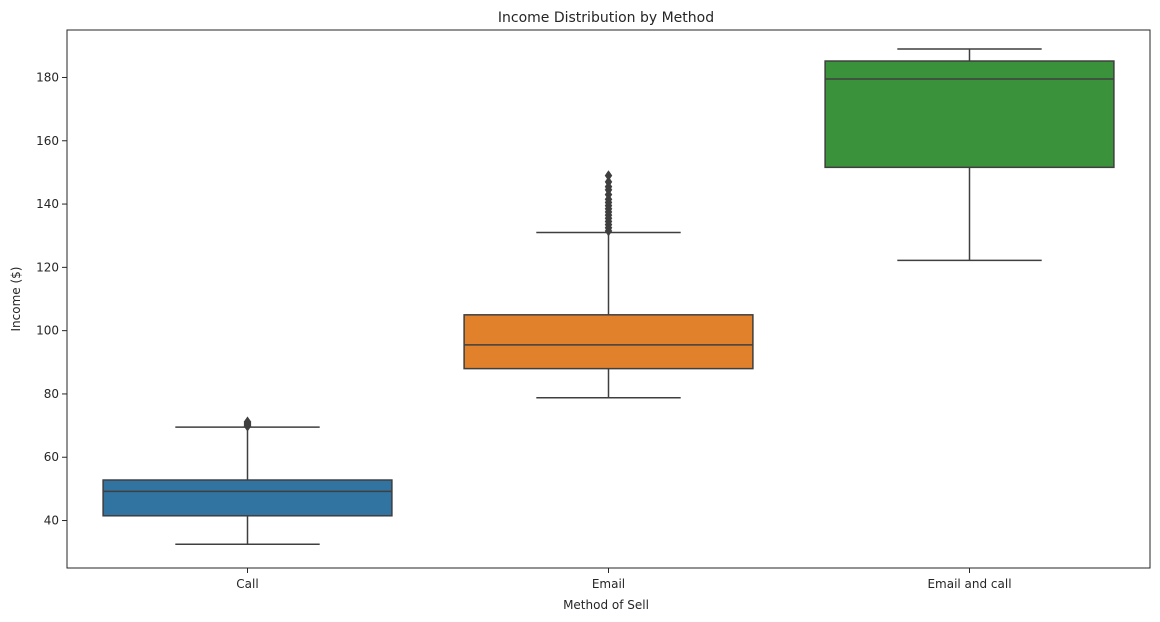  I want to click on y-tick-label: 140, so click(47, 204).